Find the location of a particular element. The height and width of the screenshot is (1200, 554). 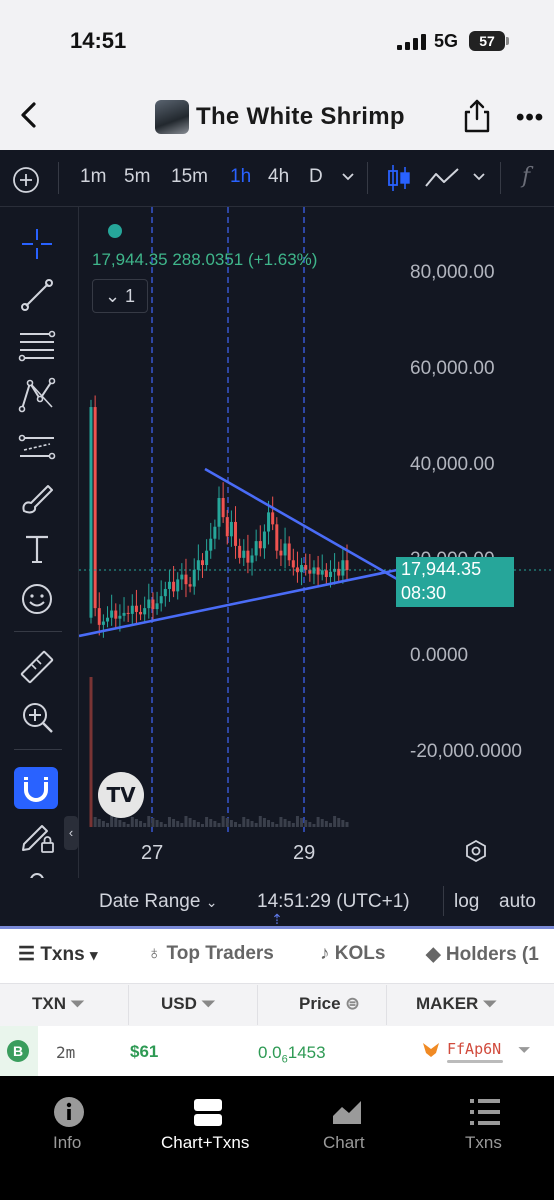

battery-icon: 57 is located at coordinates (487, 41).